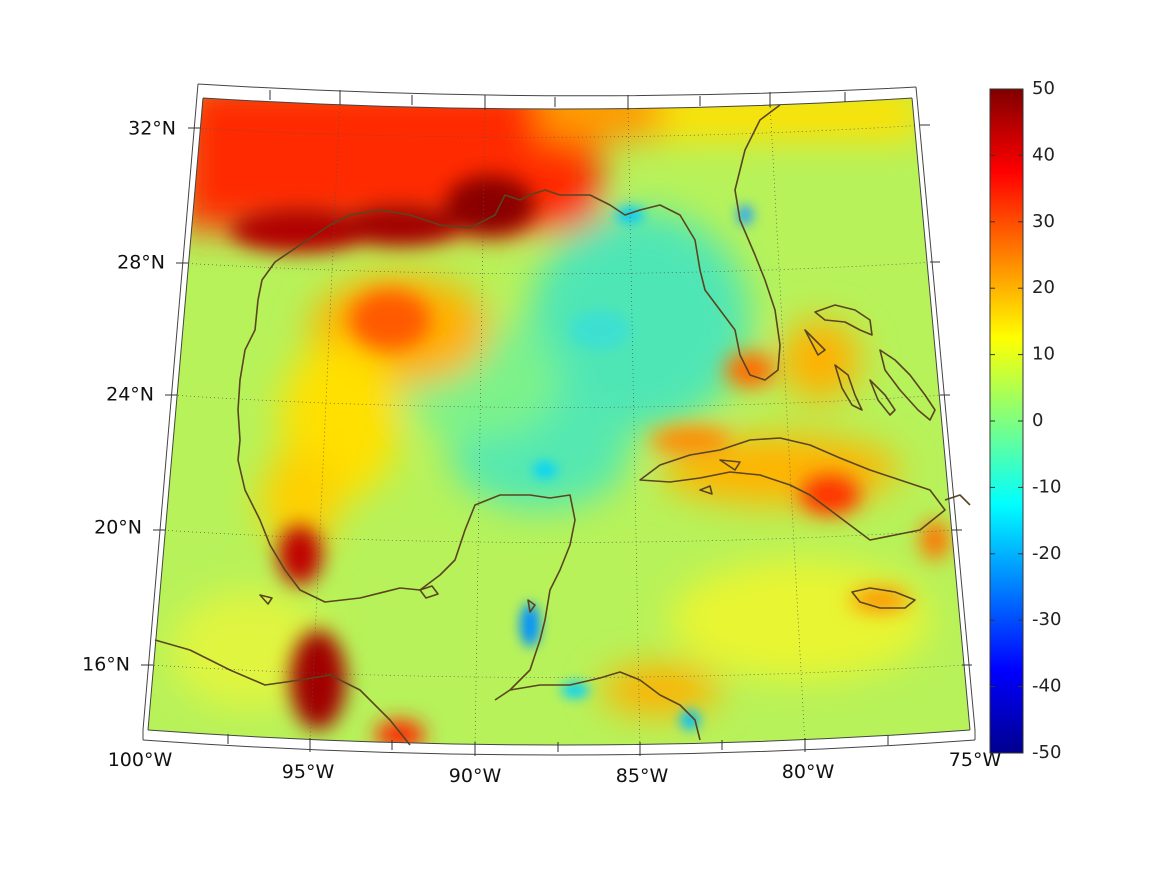  I want to click on colorbar-tick-label: -40, so click(1046, 686).